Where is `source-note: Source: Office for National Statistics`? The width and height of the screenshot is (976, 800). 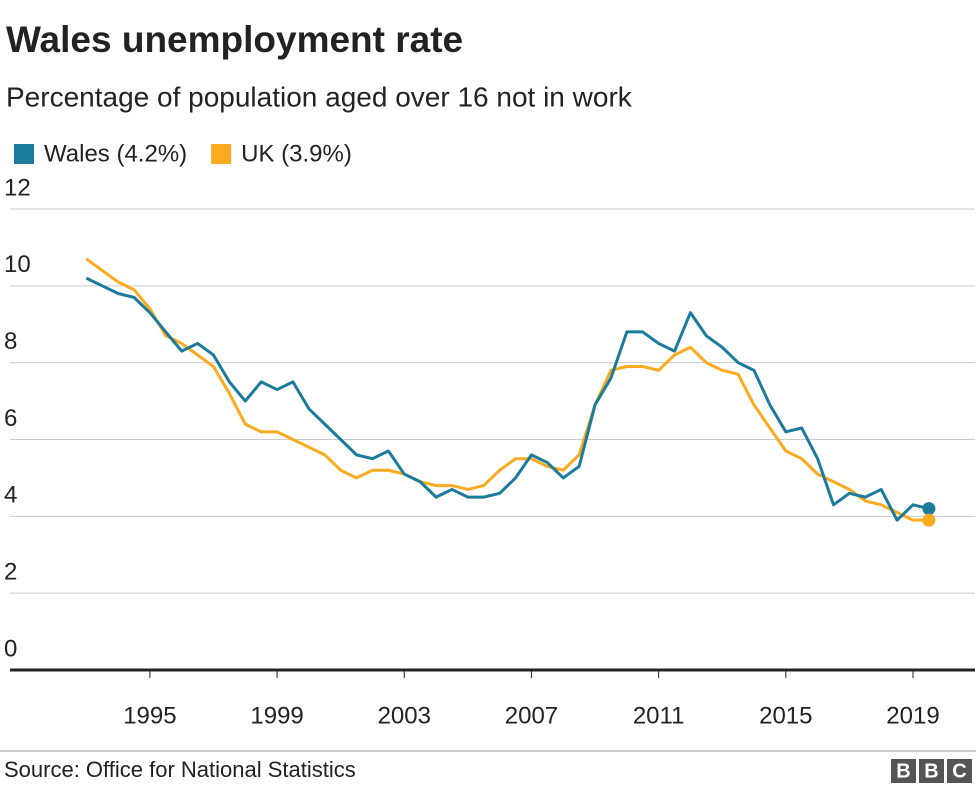
source-note: Source: Office for National Statistics is located at coordinates (180, 769).